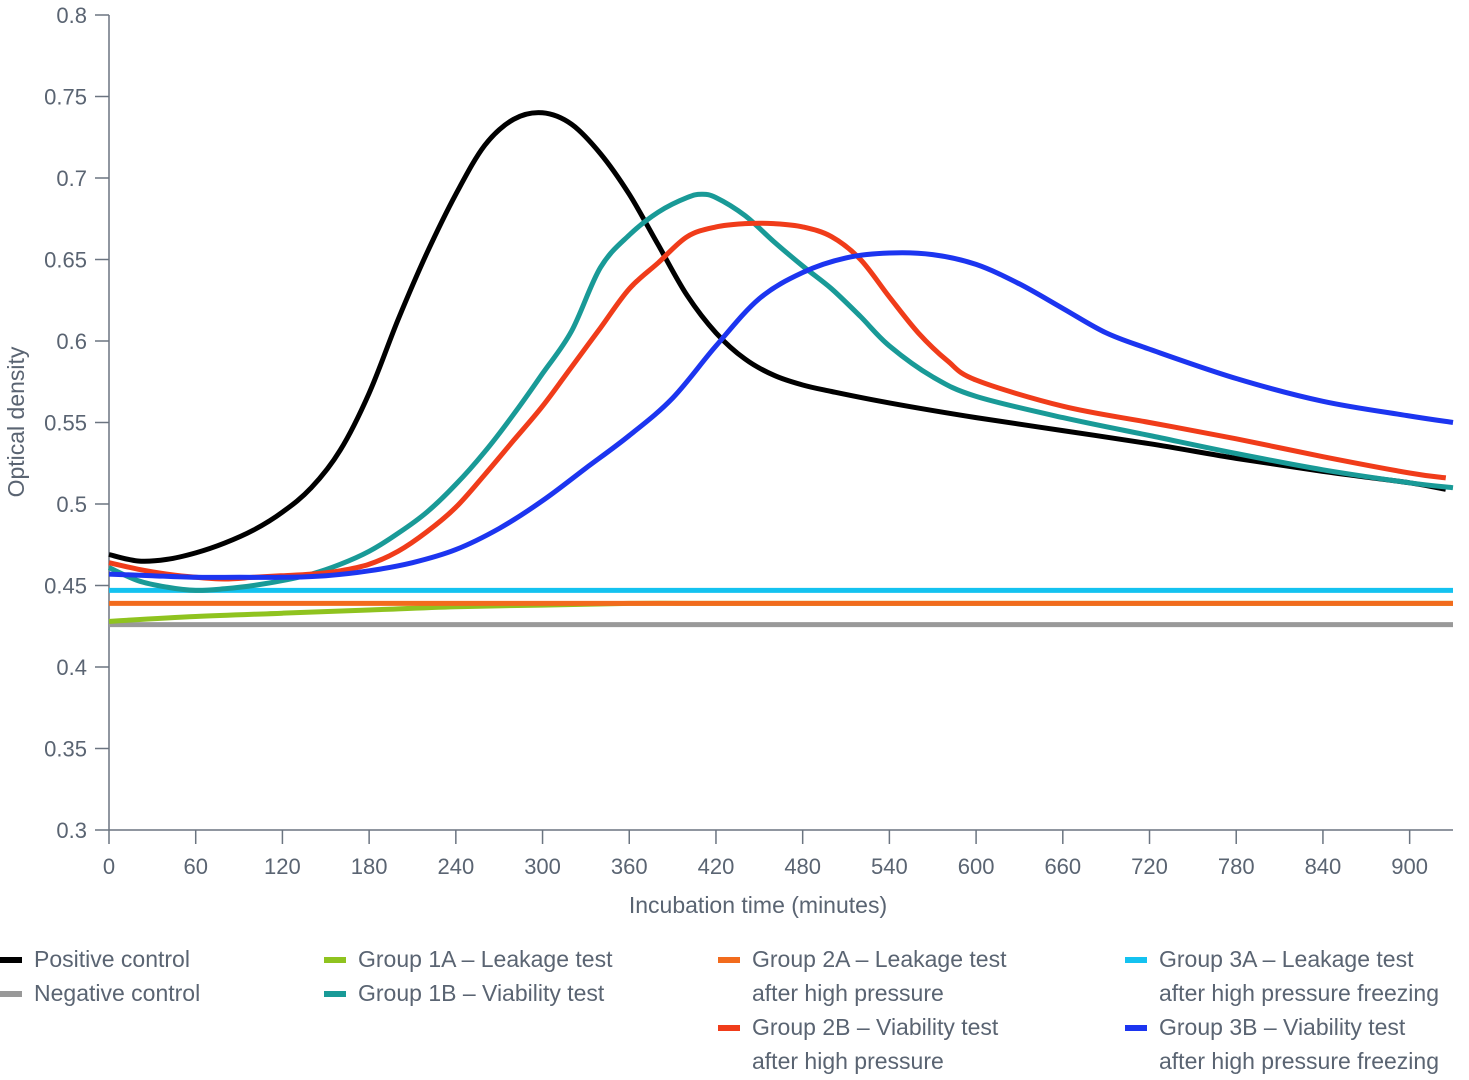 The image size is (1469, 1080). Describe the element at coordinates (1409, 866) in the screenshot. I see `x-tick-label: 900` at that location.